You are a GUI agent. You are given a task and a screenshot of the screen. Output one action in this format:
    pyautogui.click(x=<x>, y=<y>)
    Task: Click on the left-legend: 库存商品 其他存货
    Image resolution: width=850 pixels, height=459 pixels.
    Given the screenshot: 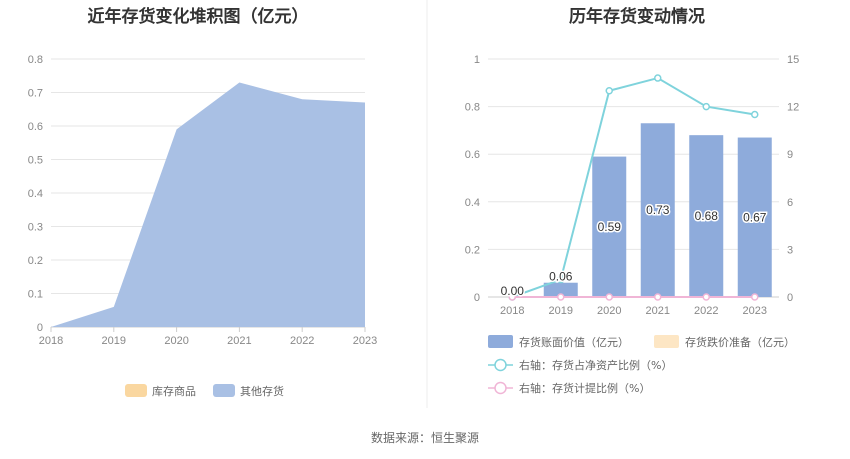 What is the action you would take?
    pyautogui.click(x=204, y=391)
    